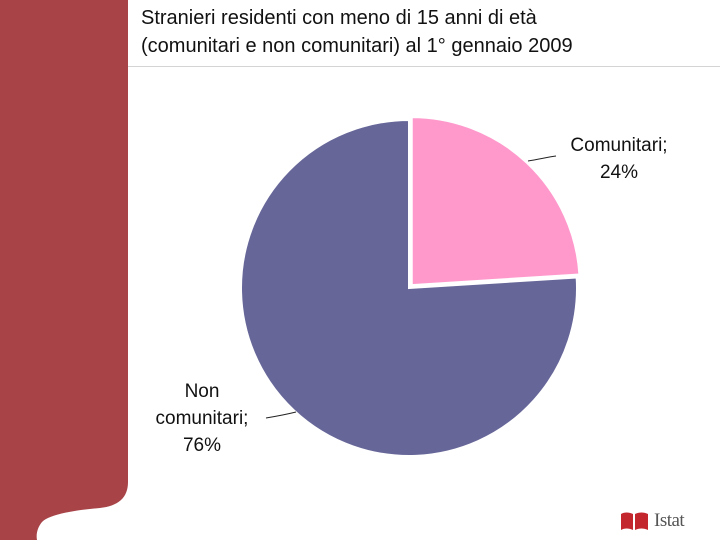 The height and width of the screenshot is (540, 720). Describe the element at coordinates (619, 145) in the screenshot. I see `slice-label-comunitari-line-1: Comunitari;` at that location.